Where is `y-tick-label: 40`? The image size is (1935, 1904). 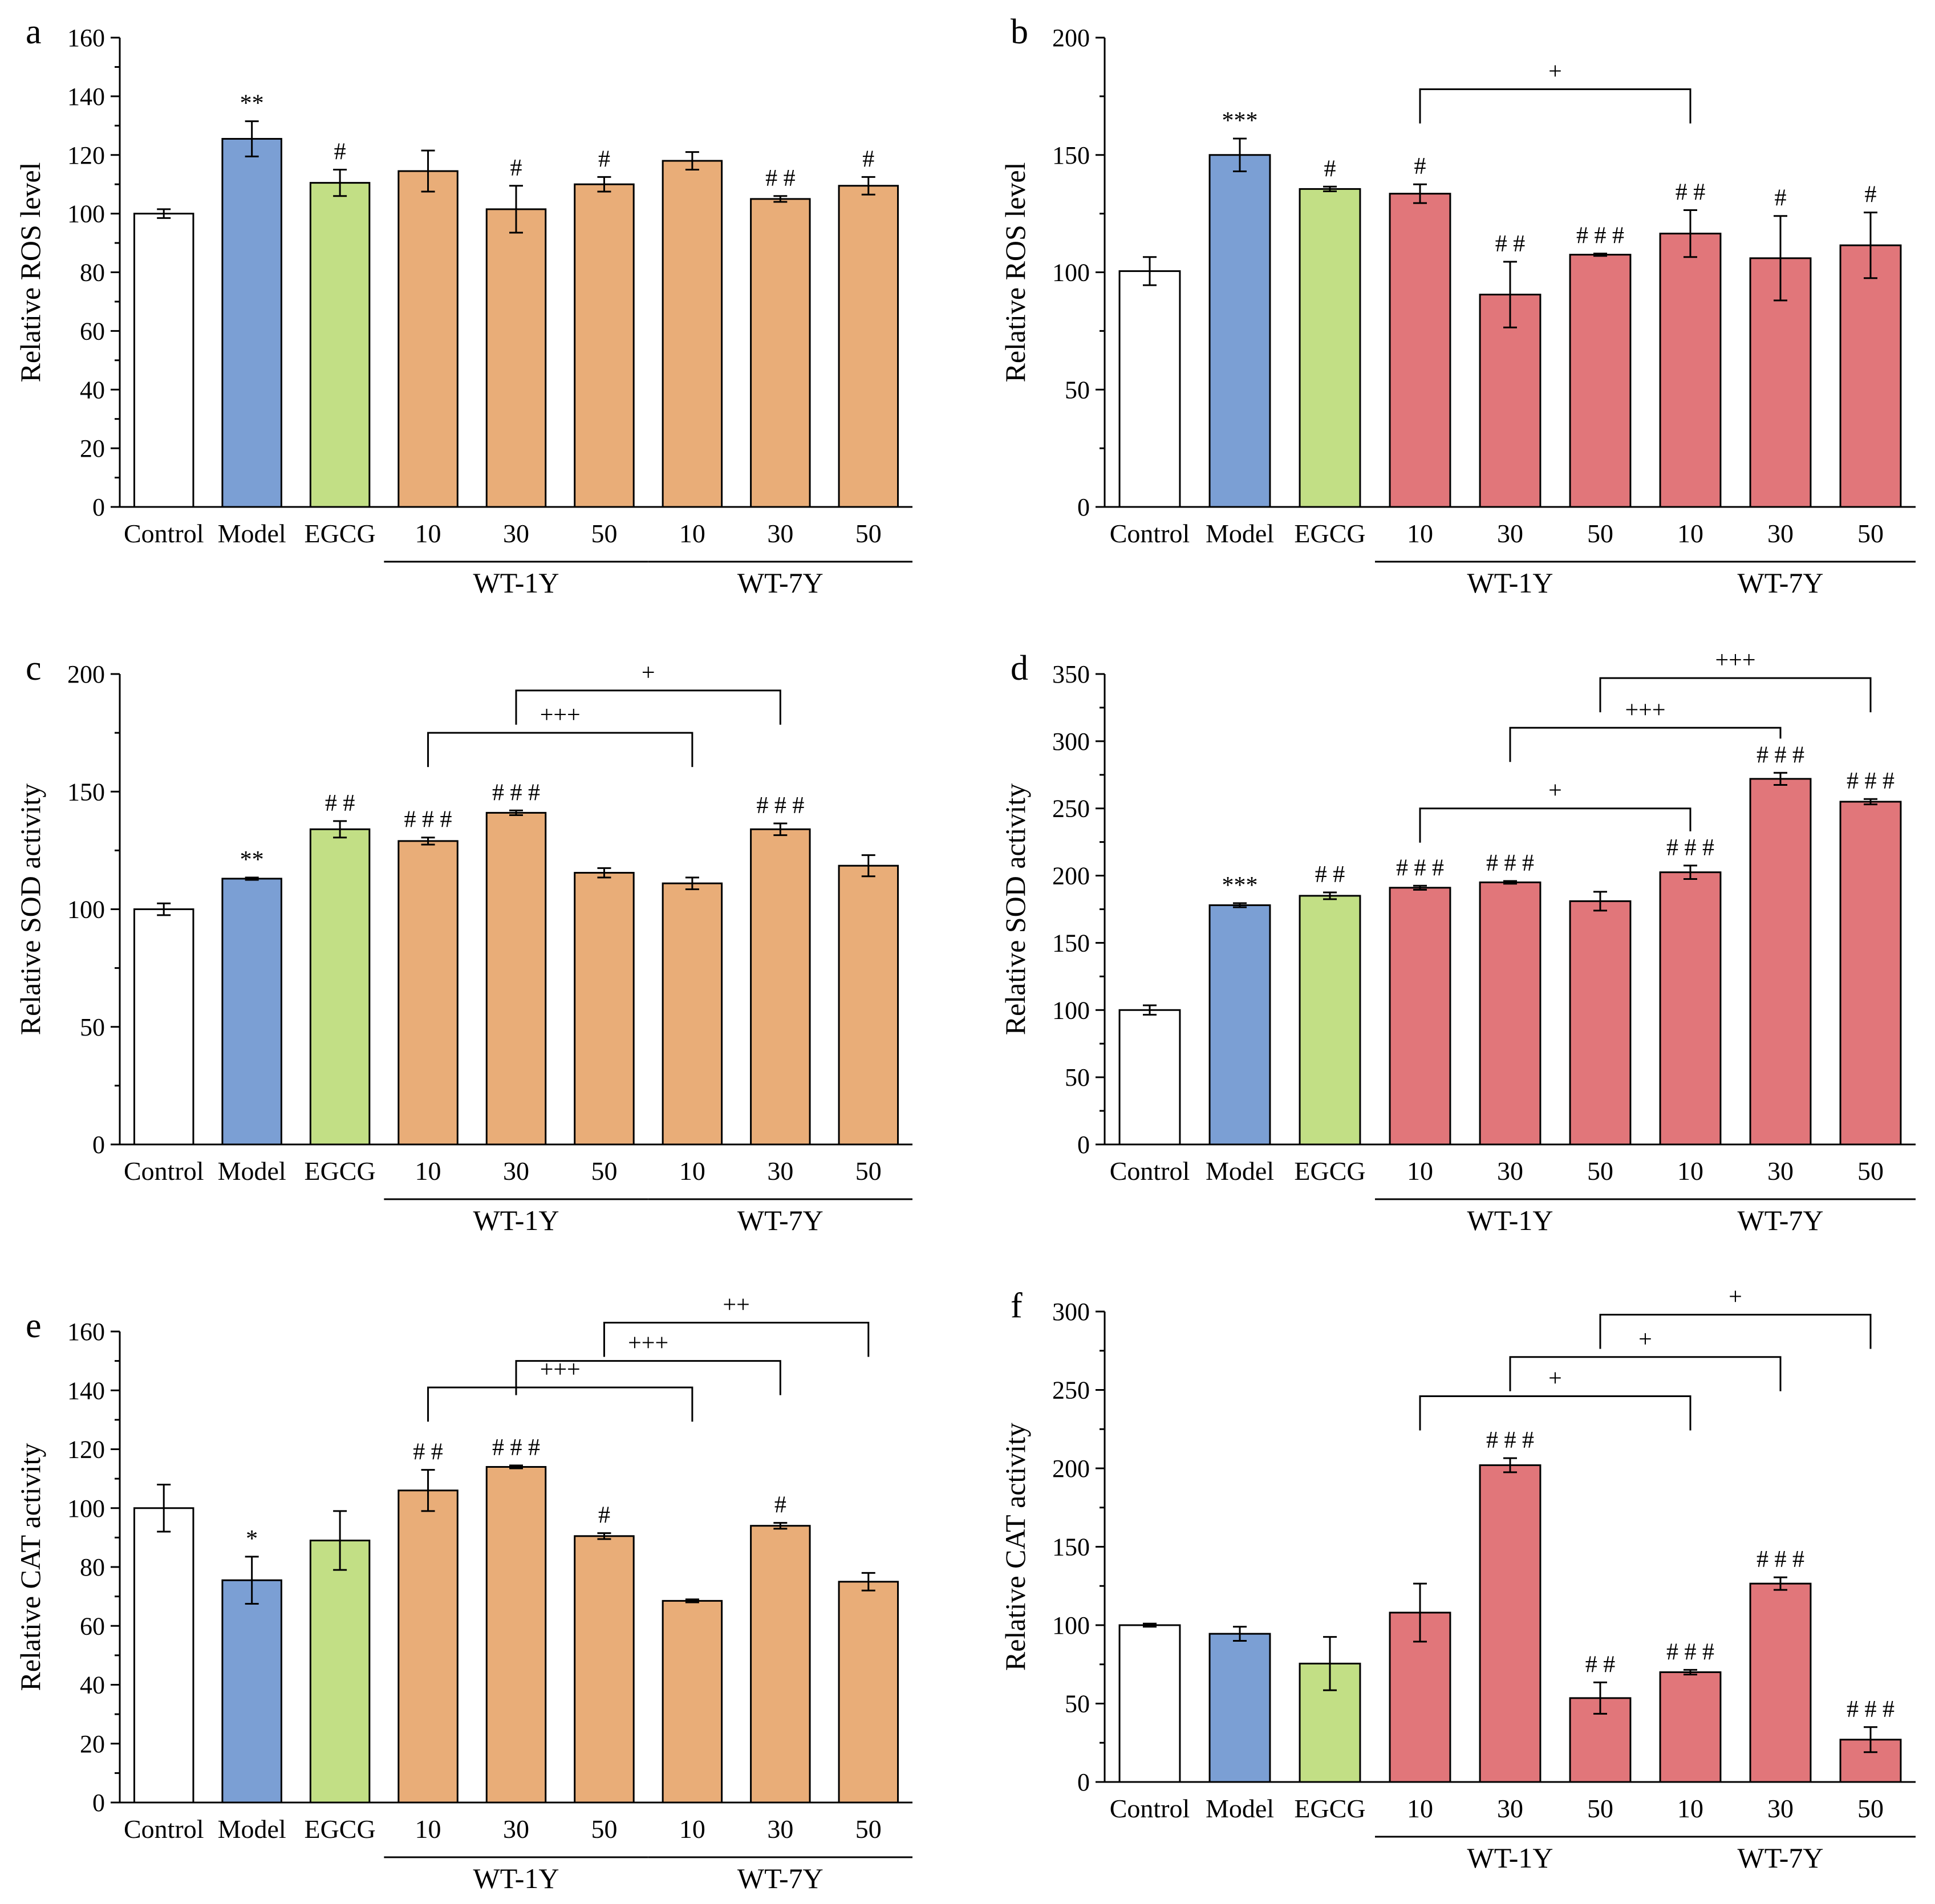
y-tick-label: 40 is located at coordinates (92, 390).